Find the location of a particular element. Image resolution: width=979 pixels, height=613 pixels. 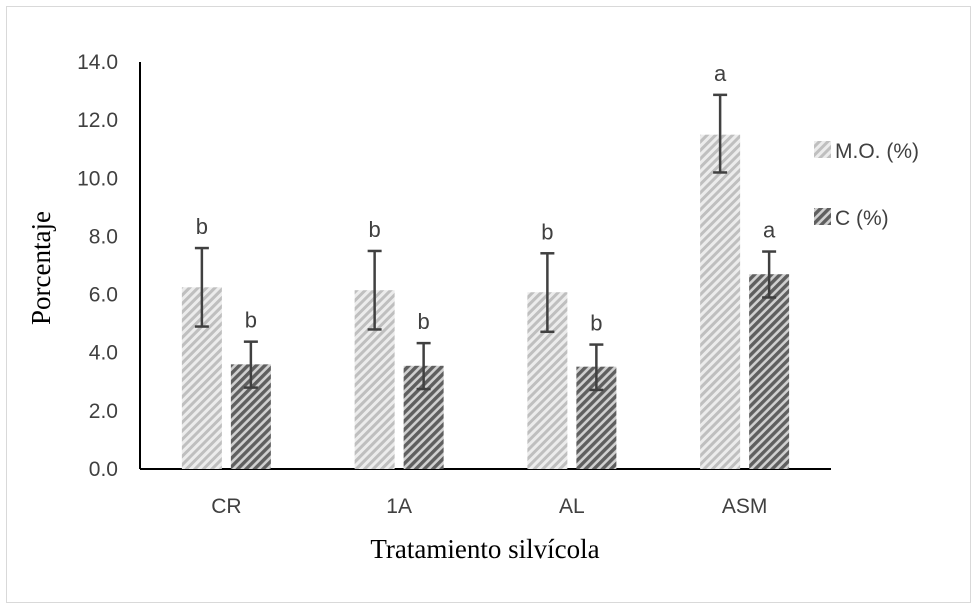

bar-c is located at coordinates (769, 371).